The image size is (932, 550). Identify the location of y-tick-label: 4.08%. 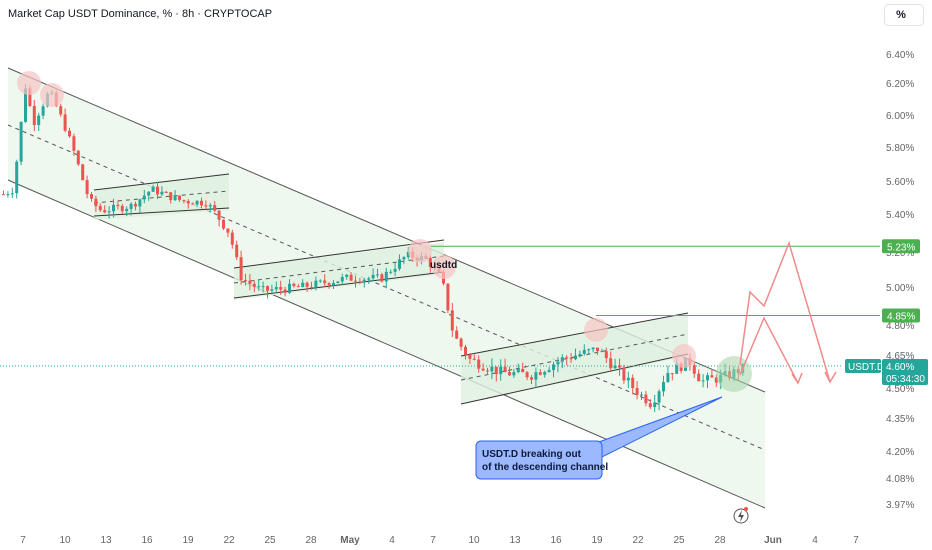
(900, 479).